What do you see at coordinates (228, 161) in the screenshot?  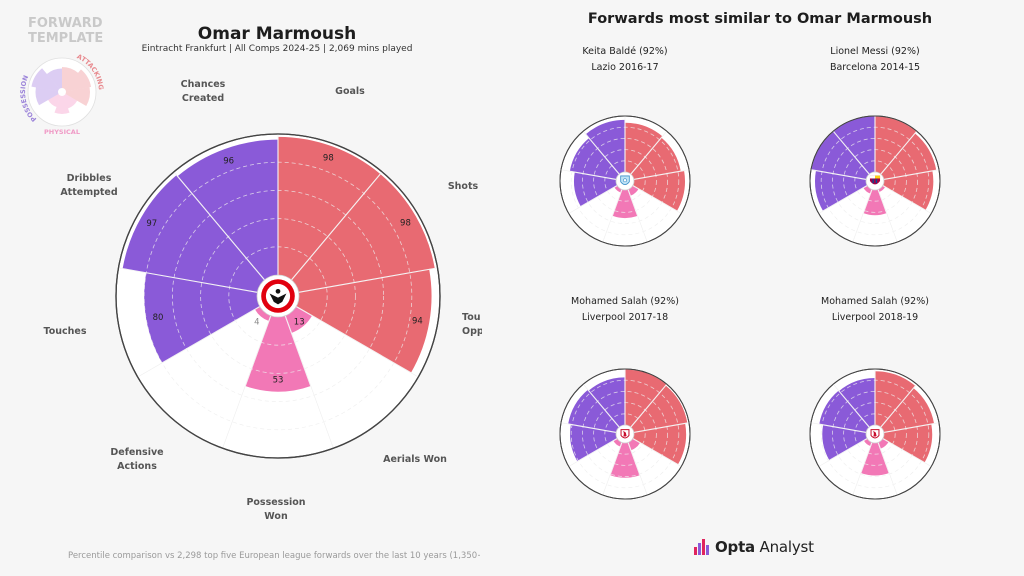 I see `value-label-chances-created: 96` at bounding box center [228, 161].